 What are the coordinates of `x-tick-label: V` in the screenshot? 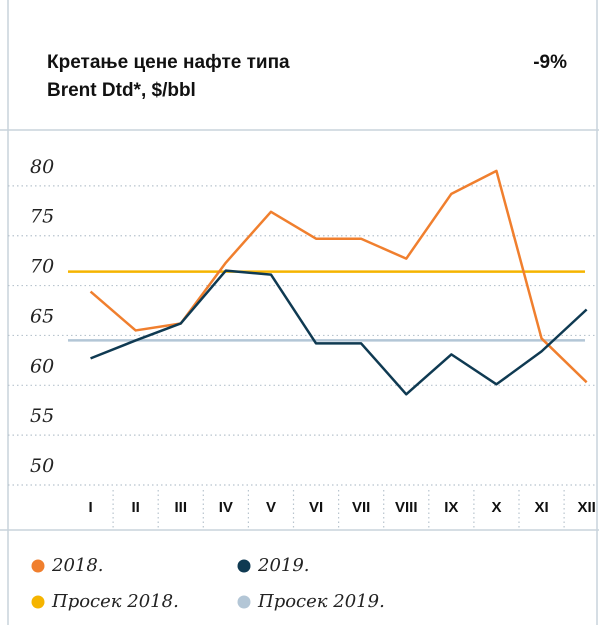 It's located at (271, 507).